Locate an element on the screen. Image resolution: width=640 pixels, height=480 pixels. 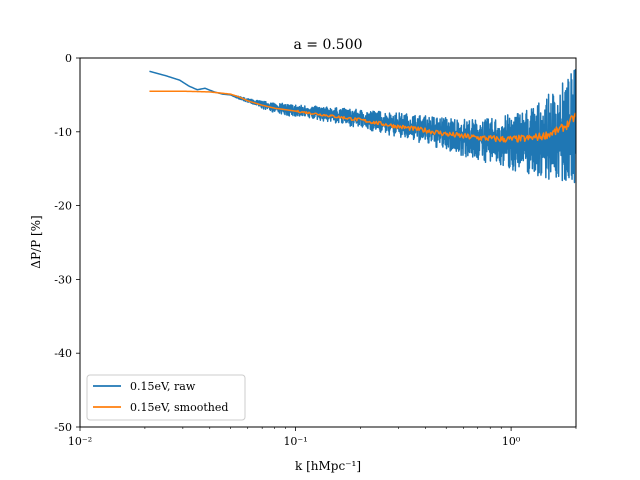
x-tick-label: 10⁰ is located at coordinates (511, 441).